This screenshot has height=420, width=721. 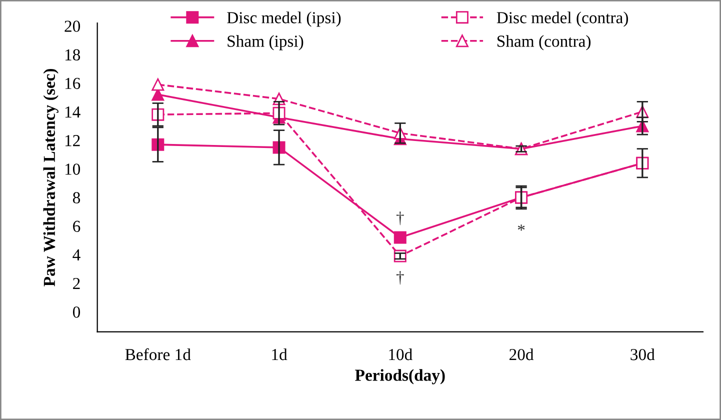 What do you see at coordinates (642, 354) in the screenshot?
I see `x-tick-label: 30d` at bounding box center [642, 354].